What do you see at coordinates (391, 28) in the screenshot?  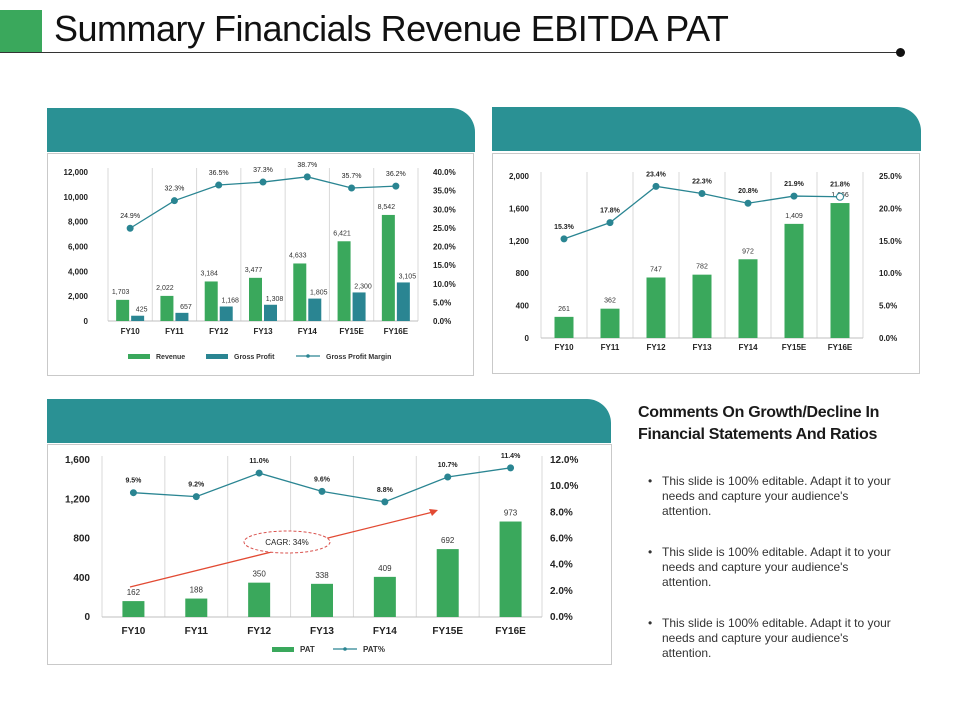 I see `page-title: Summary Financials Revenue EBITDA PAT` at bounding box center [391, 28].